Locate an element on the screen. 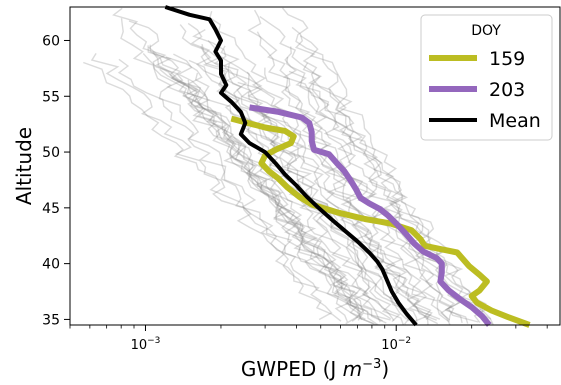  legend-label-159: 159 is located at coordinates (507, 59).